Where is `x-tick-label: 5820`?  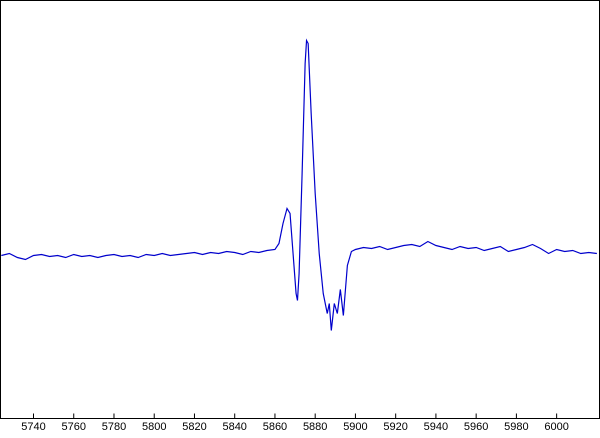
x-tick-label: 5820 is located at coordinates (194, 427).